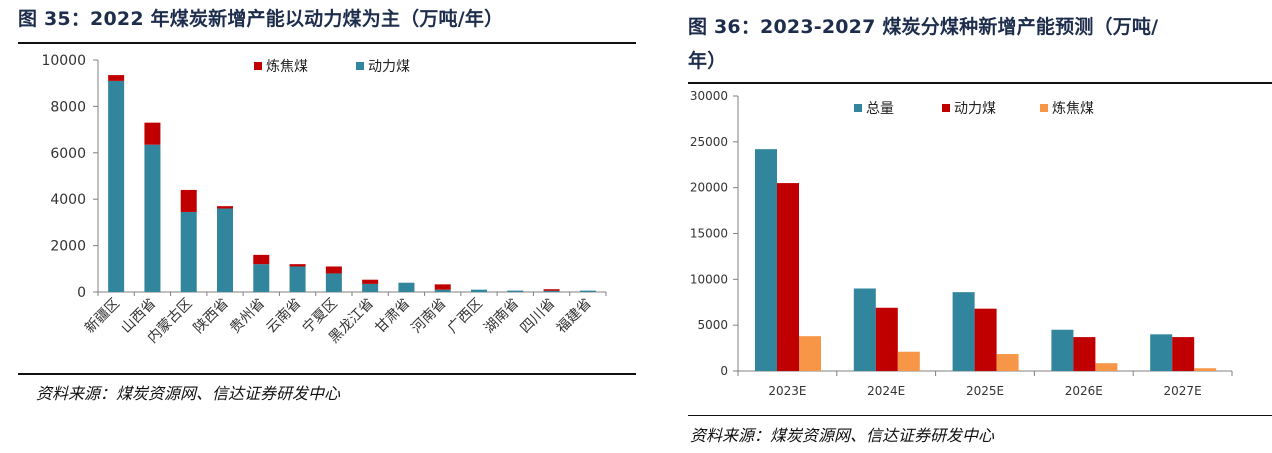  Describe the element at coordinates (247, 316) in the screenshot. I see `x-category-label: 贵州省` at that location.